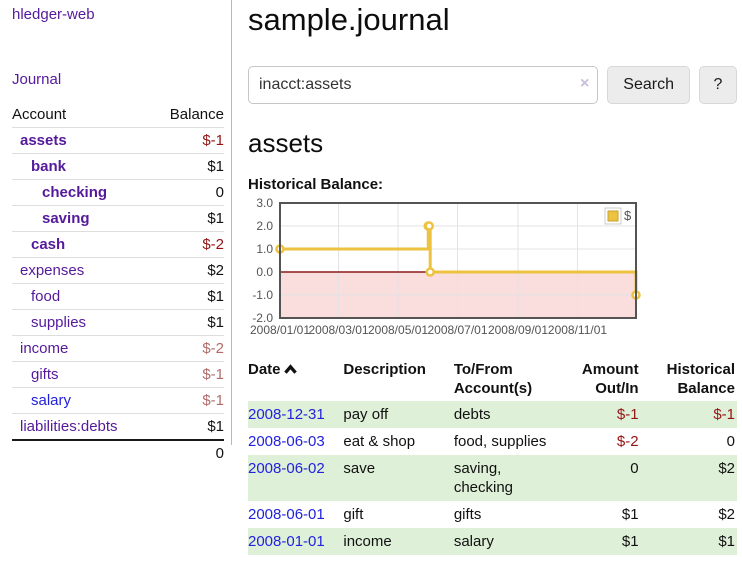  What do you see at coordinates (584, 83) in the screenshot?
I see `clear-search-icon: ×` at bounding box center [584, 83].